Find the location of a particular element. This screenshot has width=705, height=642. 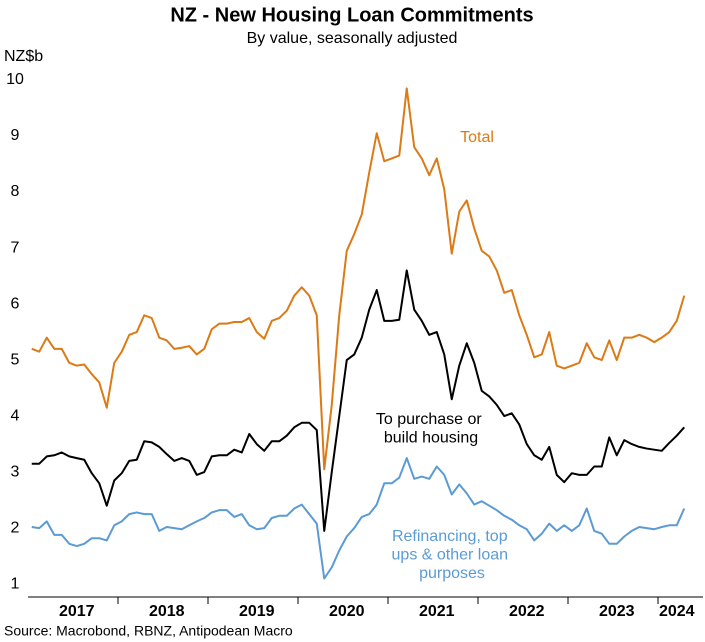

y-tick-label: 3 is located at coordinates (15, 471).